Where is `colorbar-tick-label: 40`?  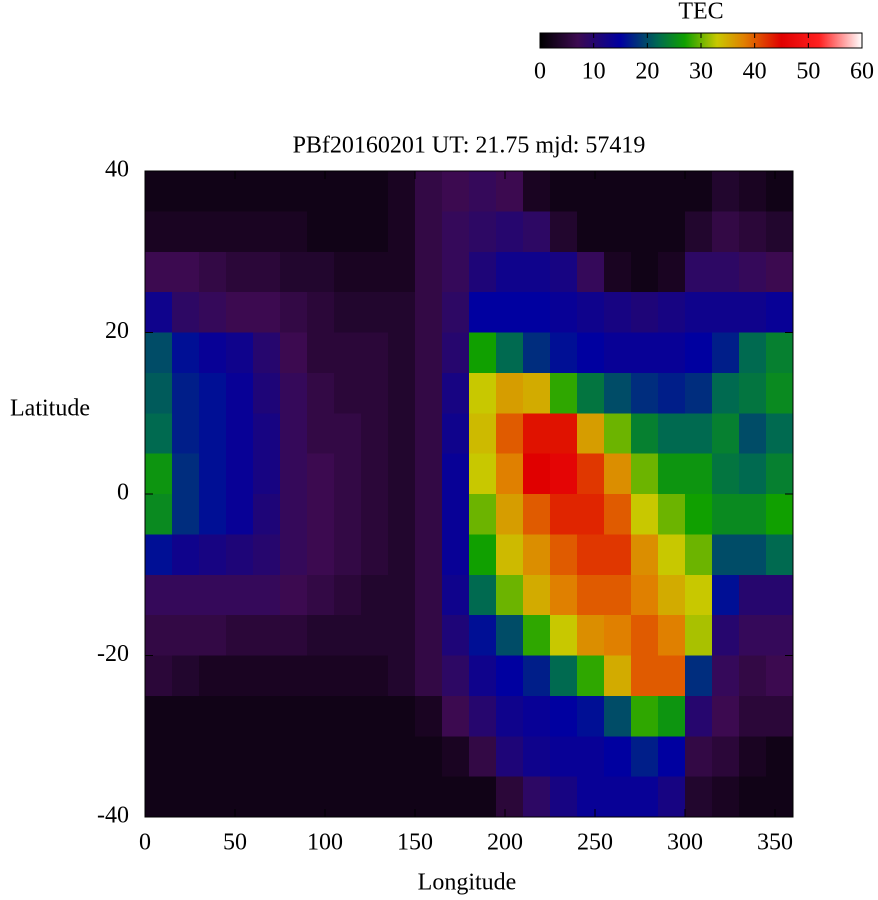
colorbar-tick-label: 40 is located at coordinates (755, 72).